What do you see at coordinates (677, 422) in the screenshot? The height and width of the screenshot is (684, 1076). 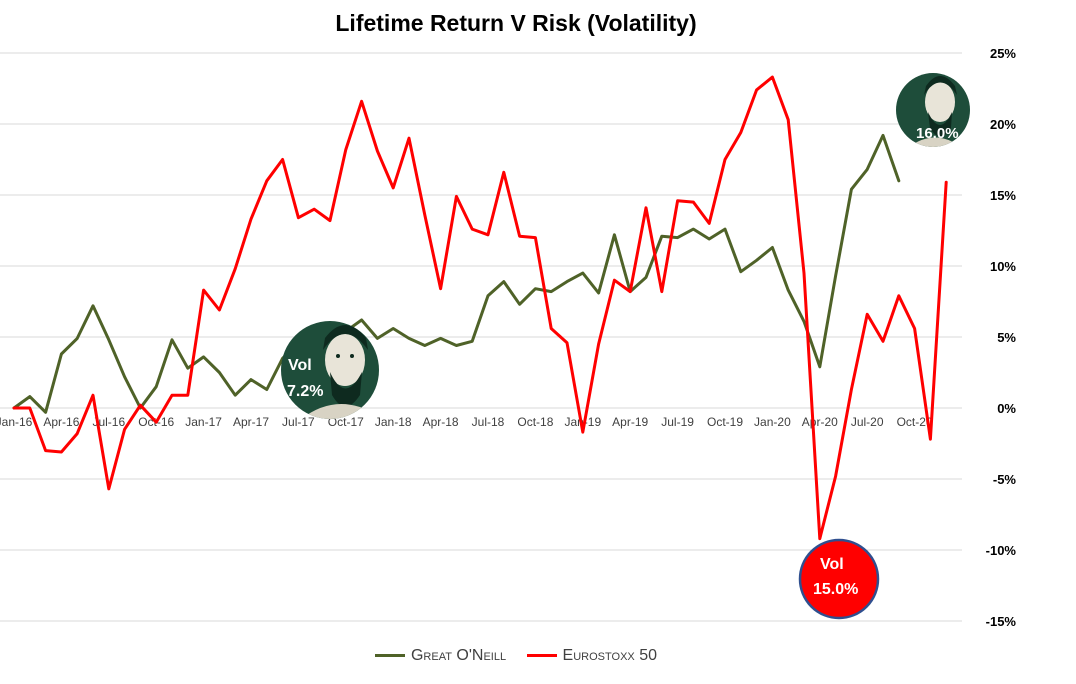 I see `x-tick-label: Jul-19` at bounding box center [677, 422].